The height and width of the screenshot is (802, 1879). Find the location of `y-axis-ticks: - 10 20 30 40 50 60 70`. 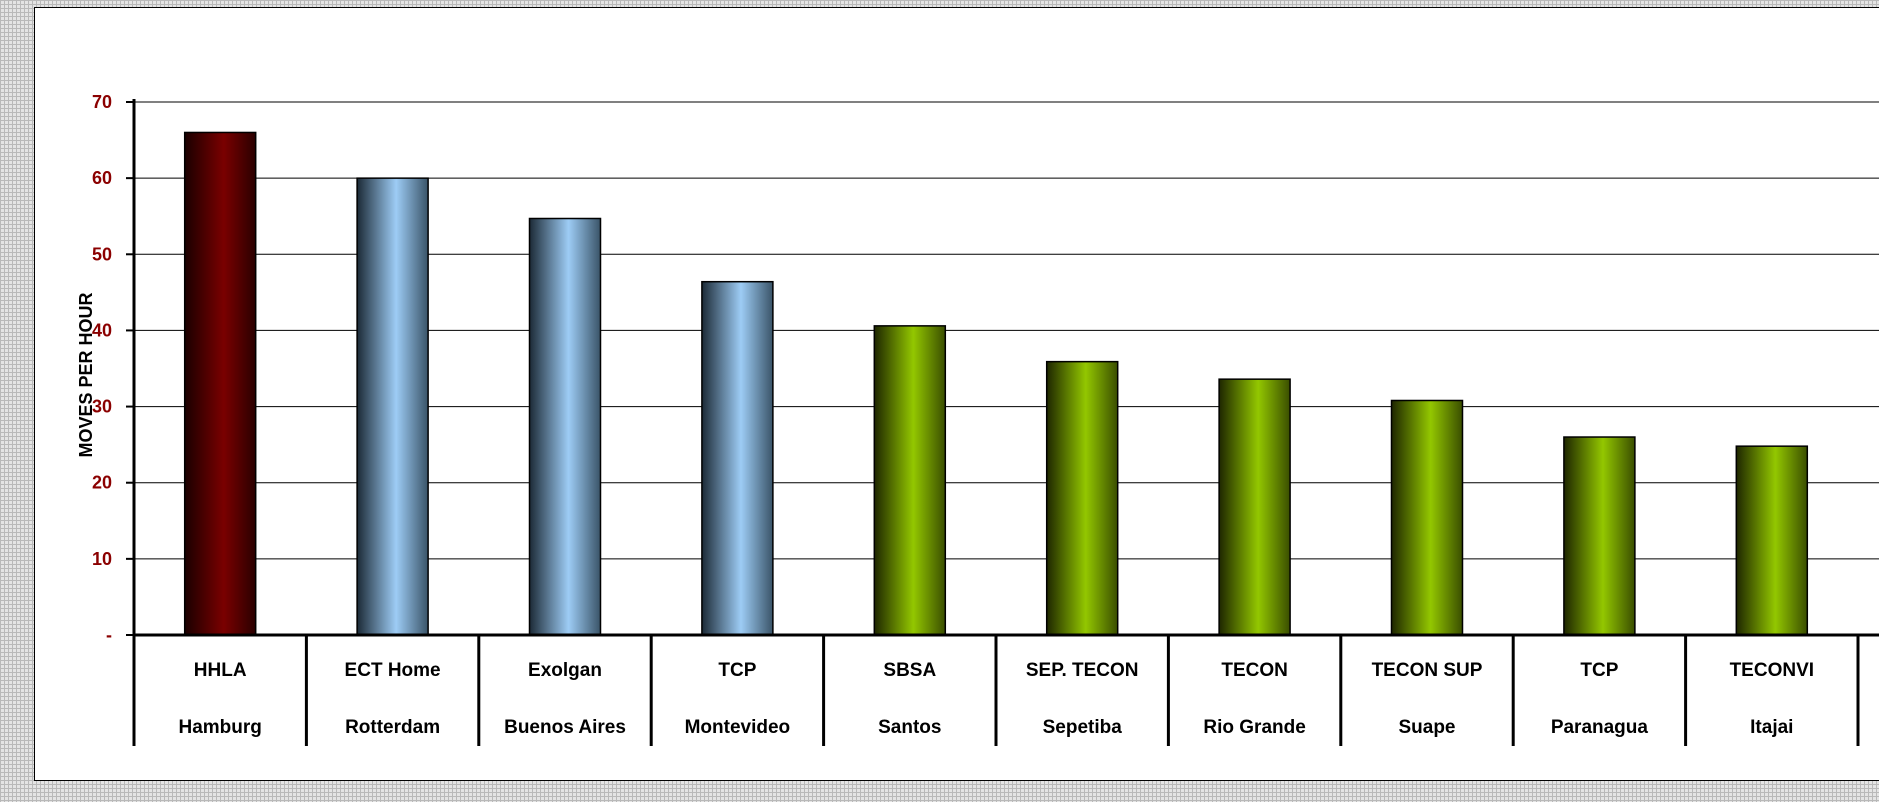

y-axis-ticks: - 10 20 30 40 50 60 70 is located at coordinates (113, 368).